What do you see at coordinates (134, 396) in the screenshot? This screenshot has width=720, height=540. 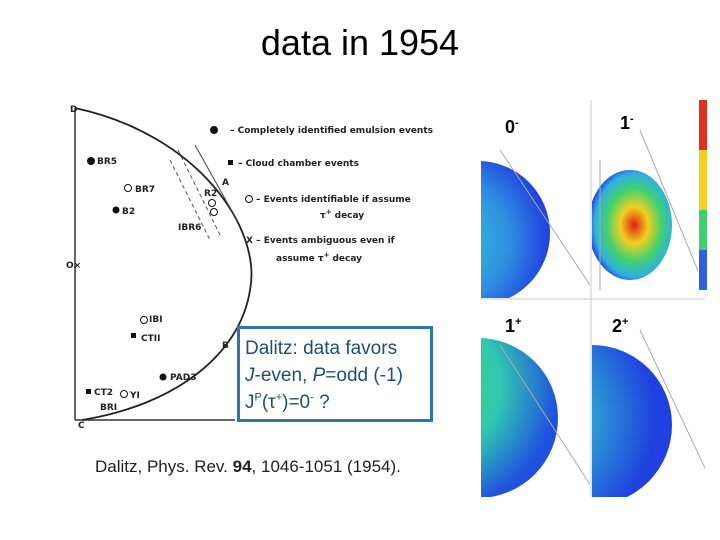 I see `point-label: YI` at bounding box center [134, 396].